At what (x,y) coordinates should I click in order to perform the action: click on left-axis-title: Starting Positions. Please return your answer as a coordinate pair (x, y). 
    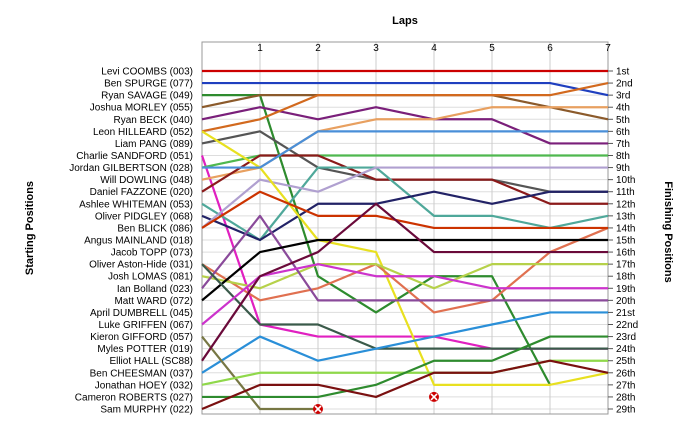
    Looking at the image, I should click on (30, 228).